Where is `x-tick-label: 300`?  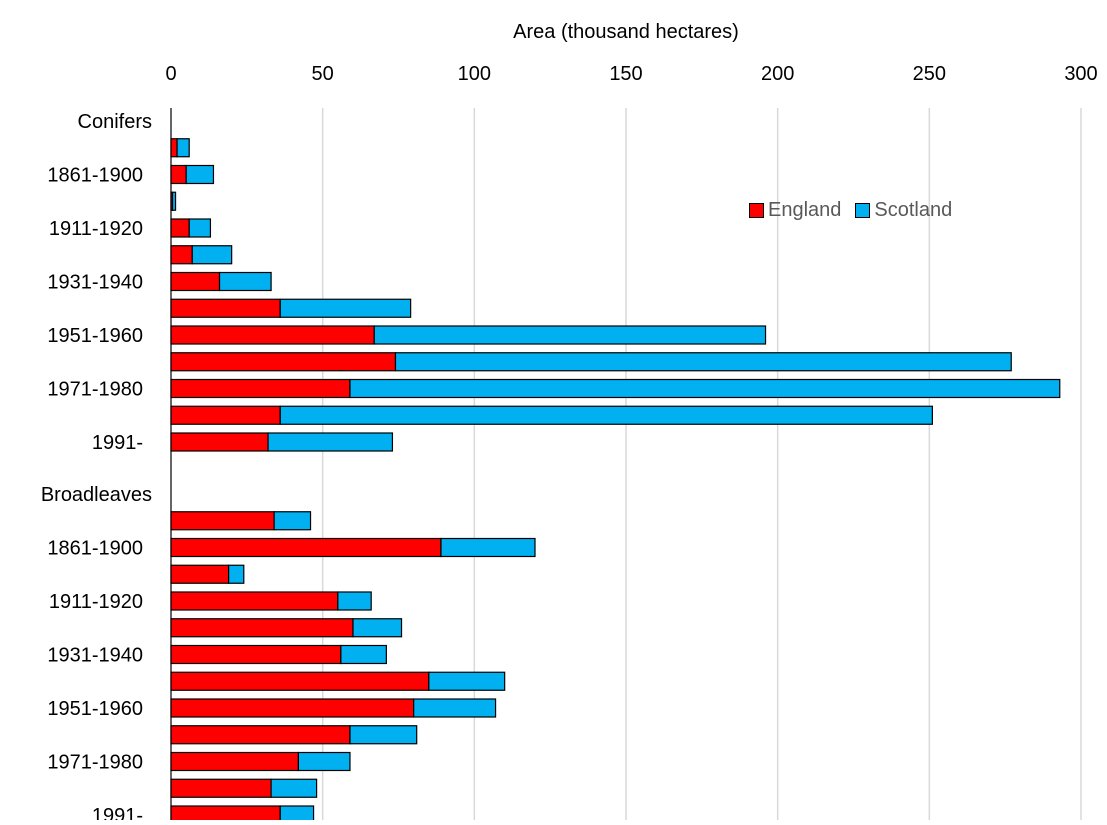 x-tick-label: 300 is located at coordinates (1080, 74).